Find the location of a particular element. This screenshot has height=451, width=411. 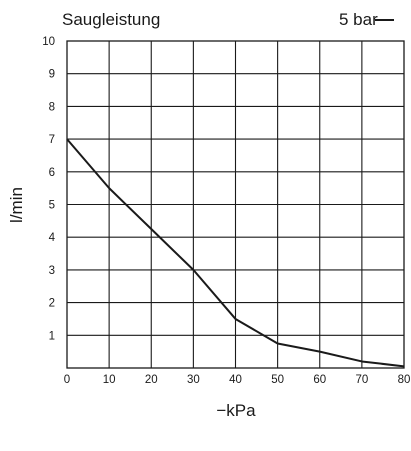

y-tick-label: 10 is located at coordinates (48, 42).